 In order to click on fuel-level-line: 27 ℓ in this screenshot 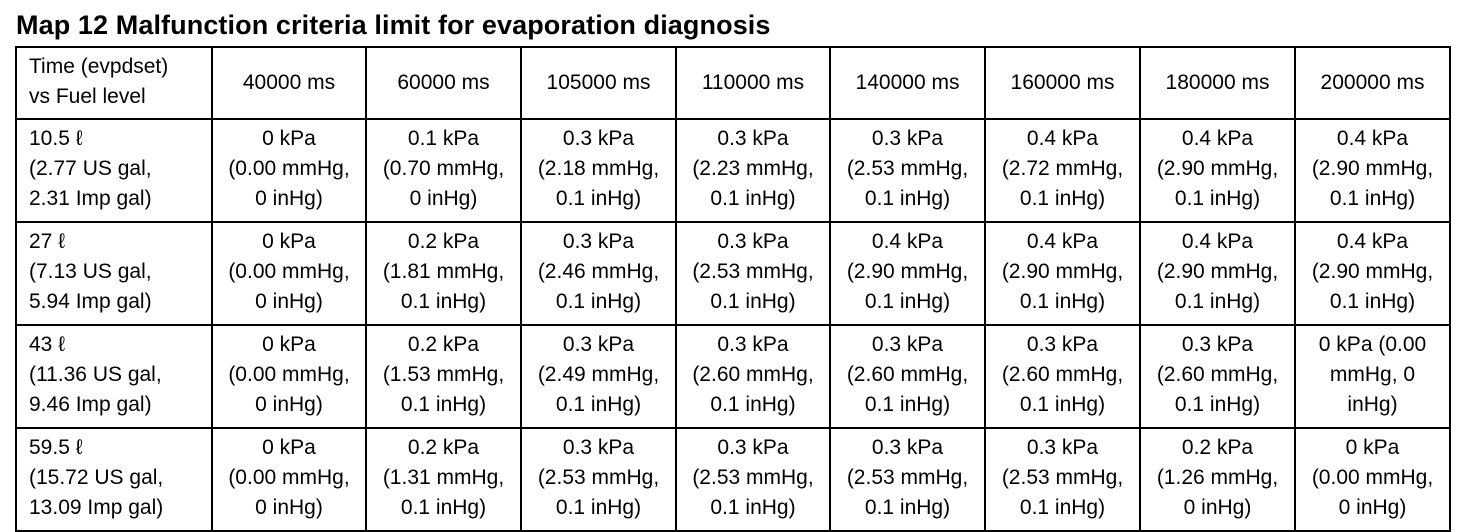, I will do `click(47, 241)`.